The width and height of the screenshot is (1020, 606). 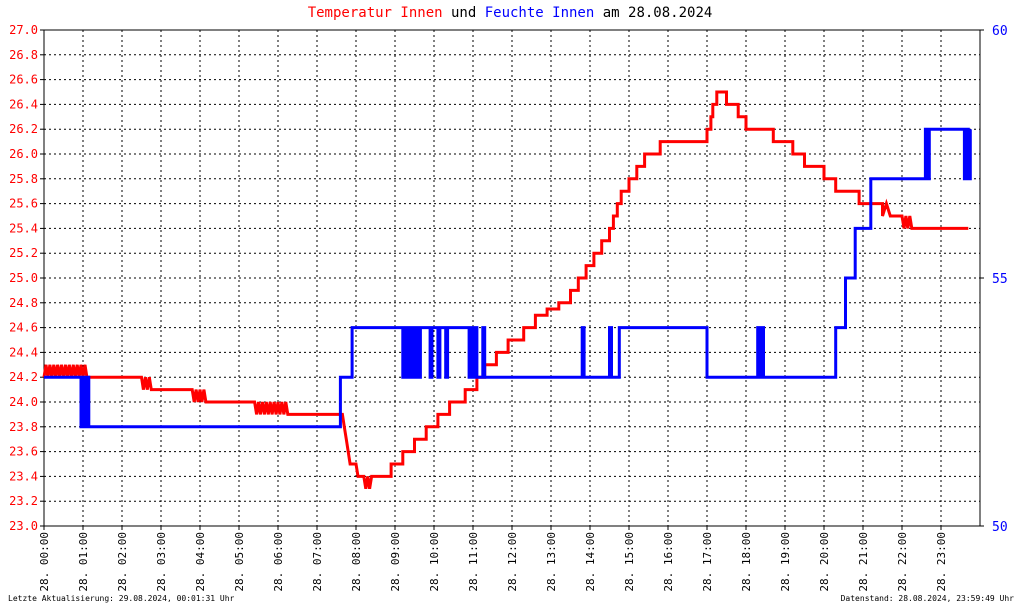 What do you see at coordinates (512, 562) in the screenshot?
I see `x-tick-label: 28. 12:00` at bounding box center [512, 562].